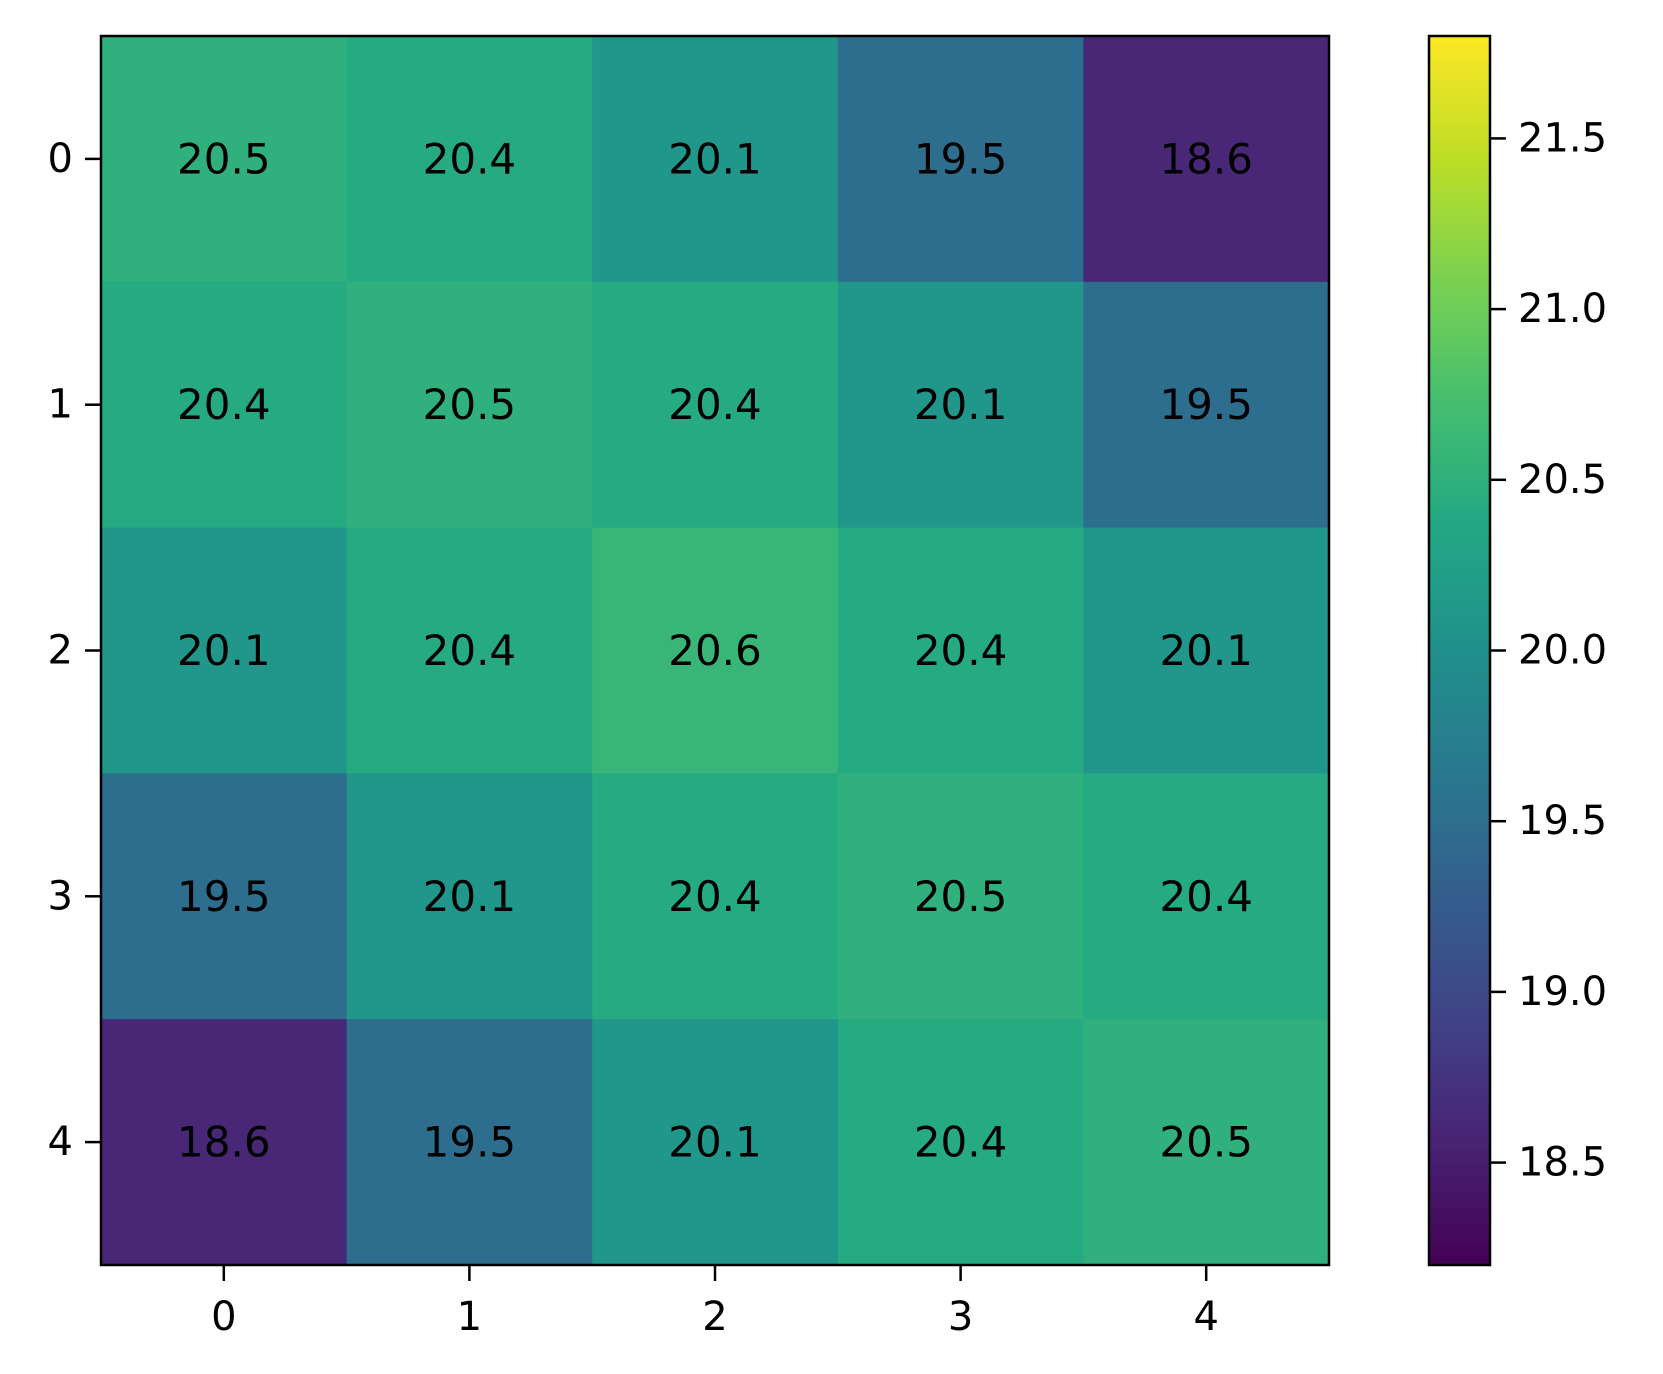 The image size is (1663, 1374). I want to click on heatmap-cell-r2-c0, so click(224, 650).